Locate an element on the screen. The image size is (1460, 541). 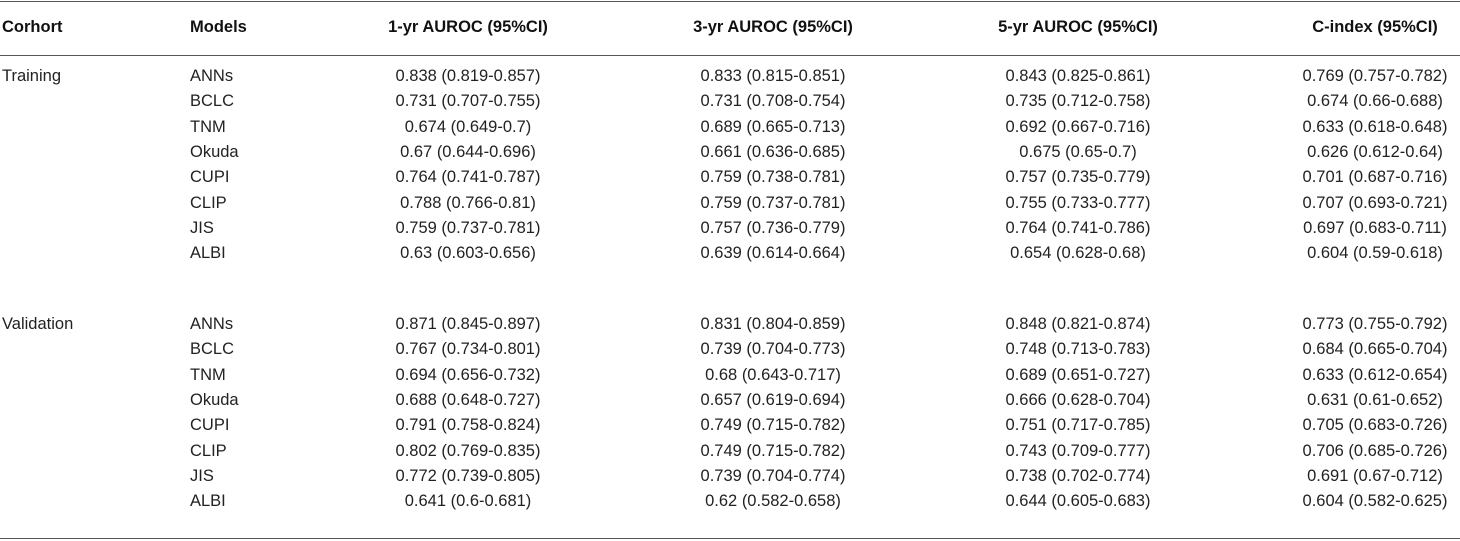
metric-cell: 0.802 (0.769-0.835) is located at coordinates (468, 450).